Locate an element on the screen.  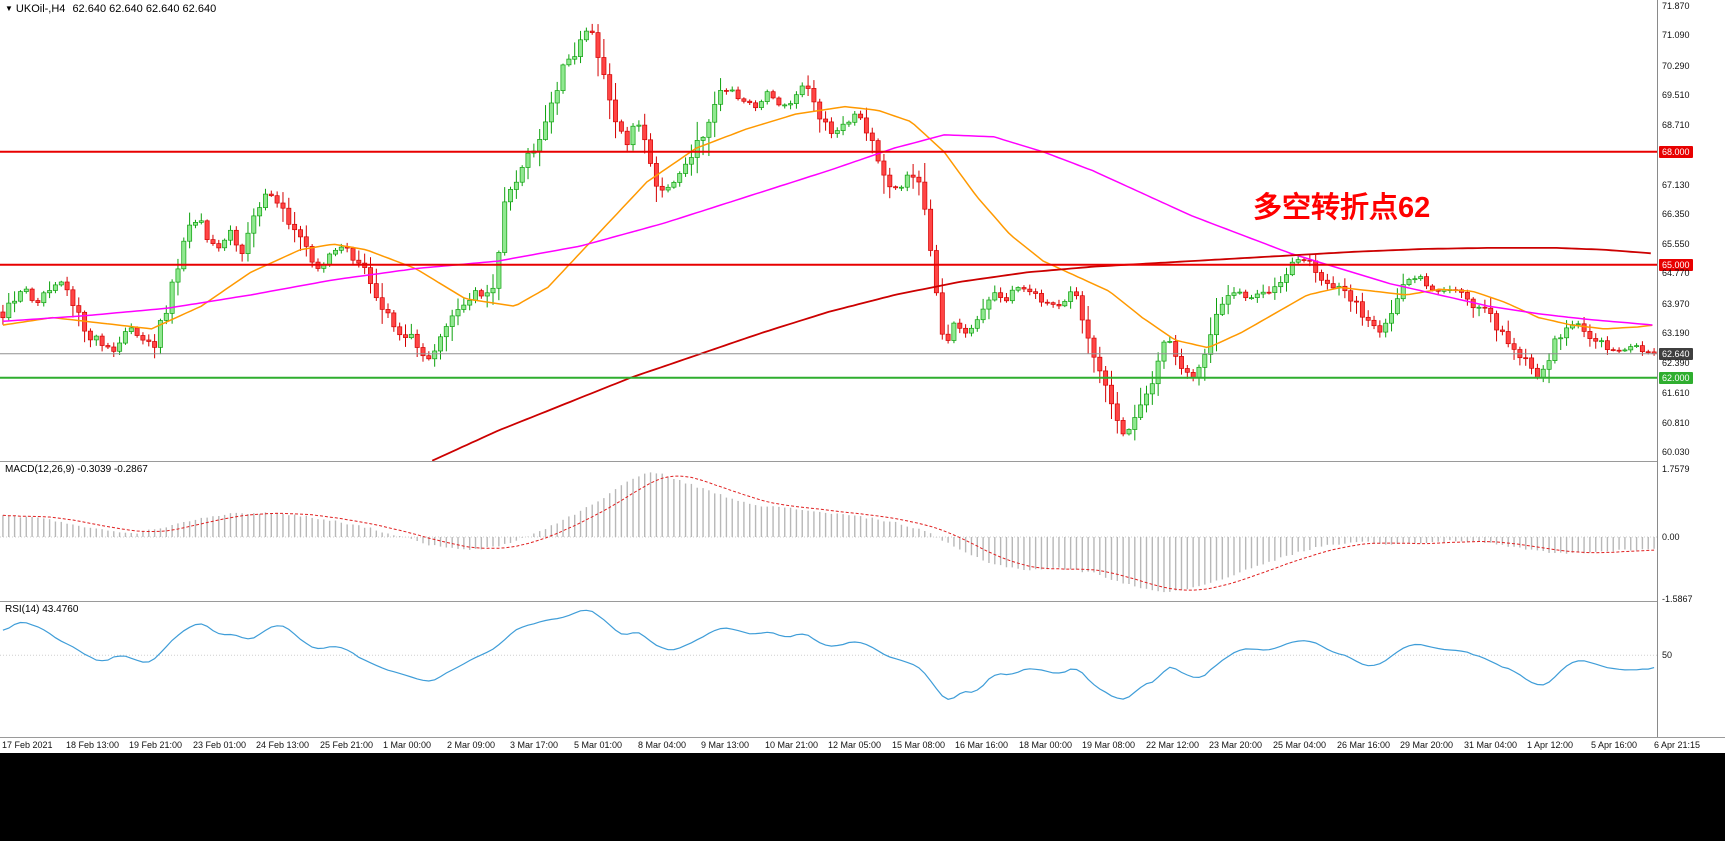
symbol-dropdown-icon: ▼ is located at coordinates (9, 8).